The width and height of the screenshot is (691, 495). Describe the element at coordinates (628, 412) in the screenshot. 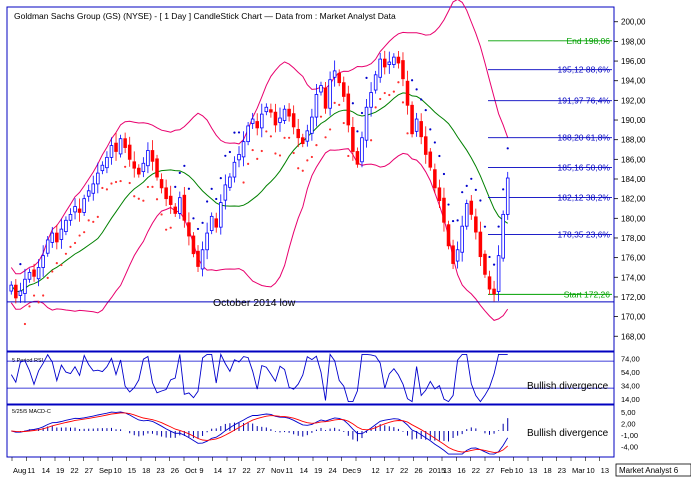

I see `macd-tick-label: 5,00` at that location.